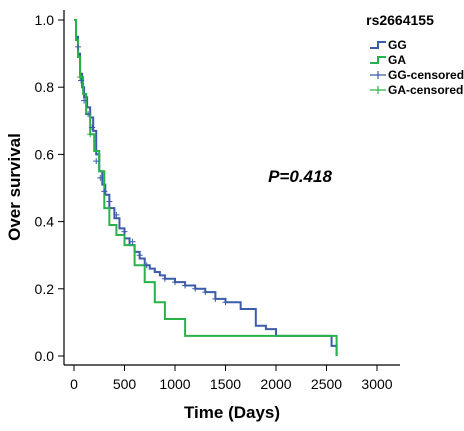 This screenshot has width=464, height=431. I want to click on y-tick-label: 0.2, so click(45, 289).